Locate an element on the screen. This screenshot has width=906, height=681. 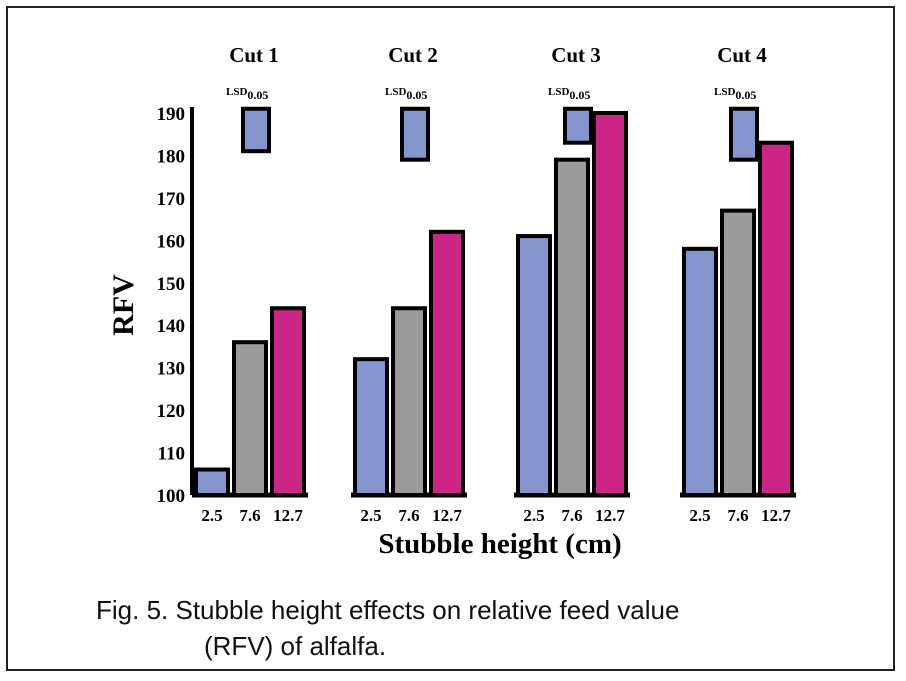
caption-line-2: (RFV) of alfalfa. is located at coordinates (295, 646).